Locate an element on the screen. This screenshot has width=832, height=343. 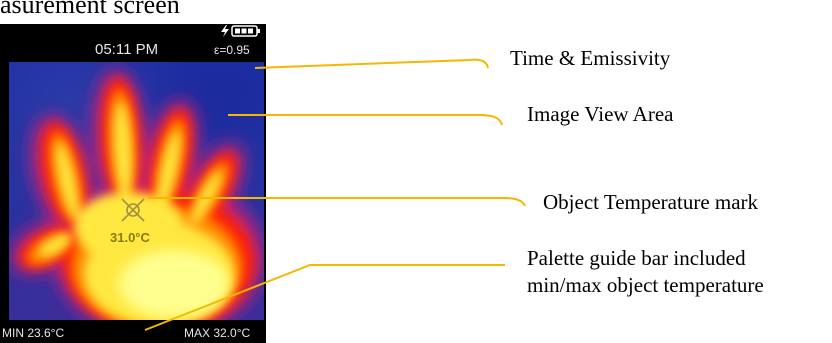
callout-line-palette is located at coordinates (324, 297).